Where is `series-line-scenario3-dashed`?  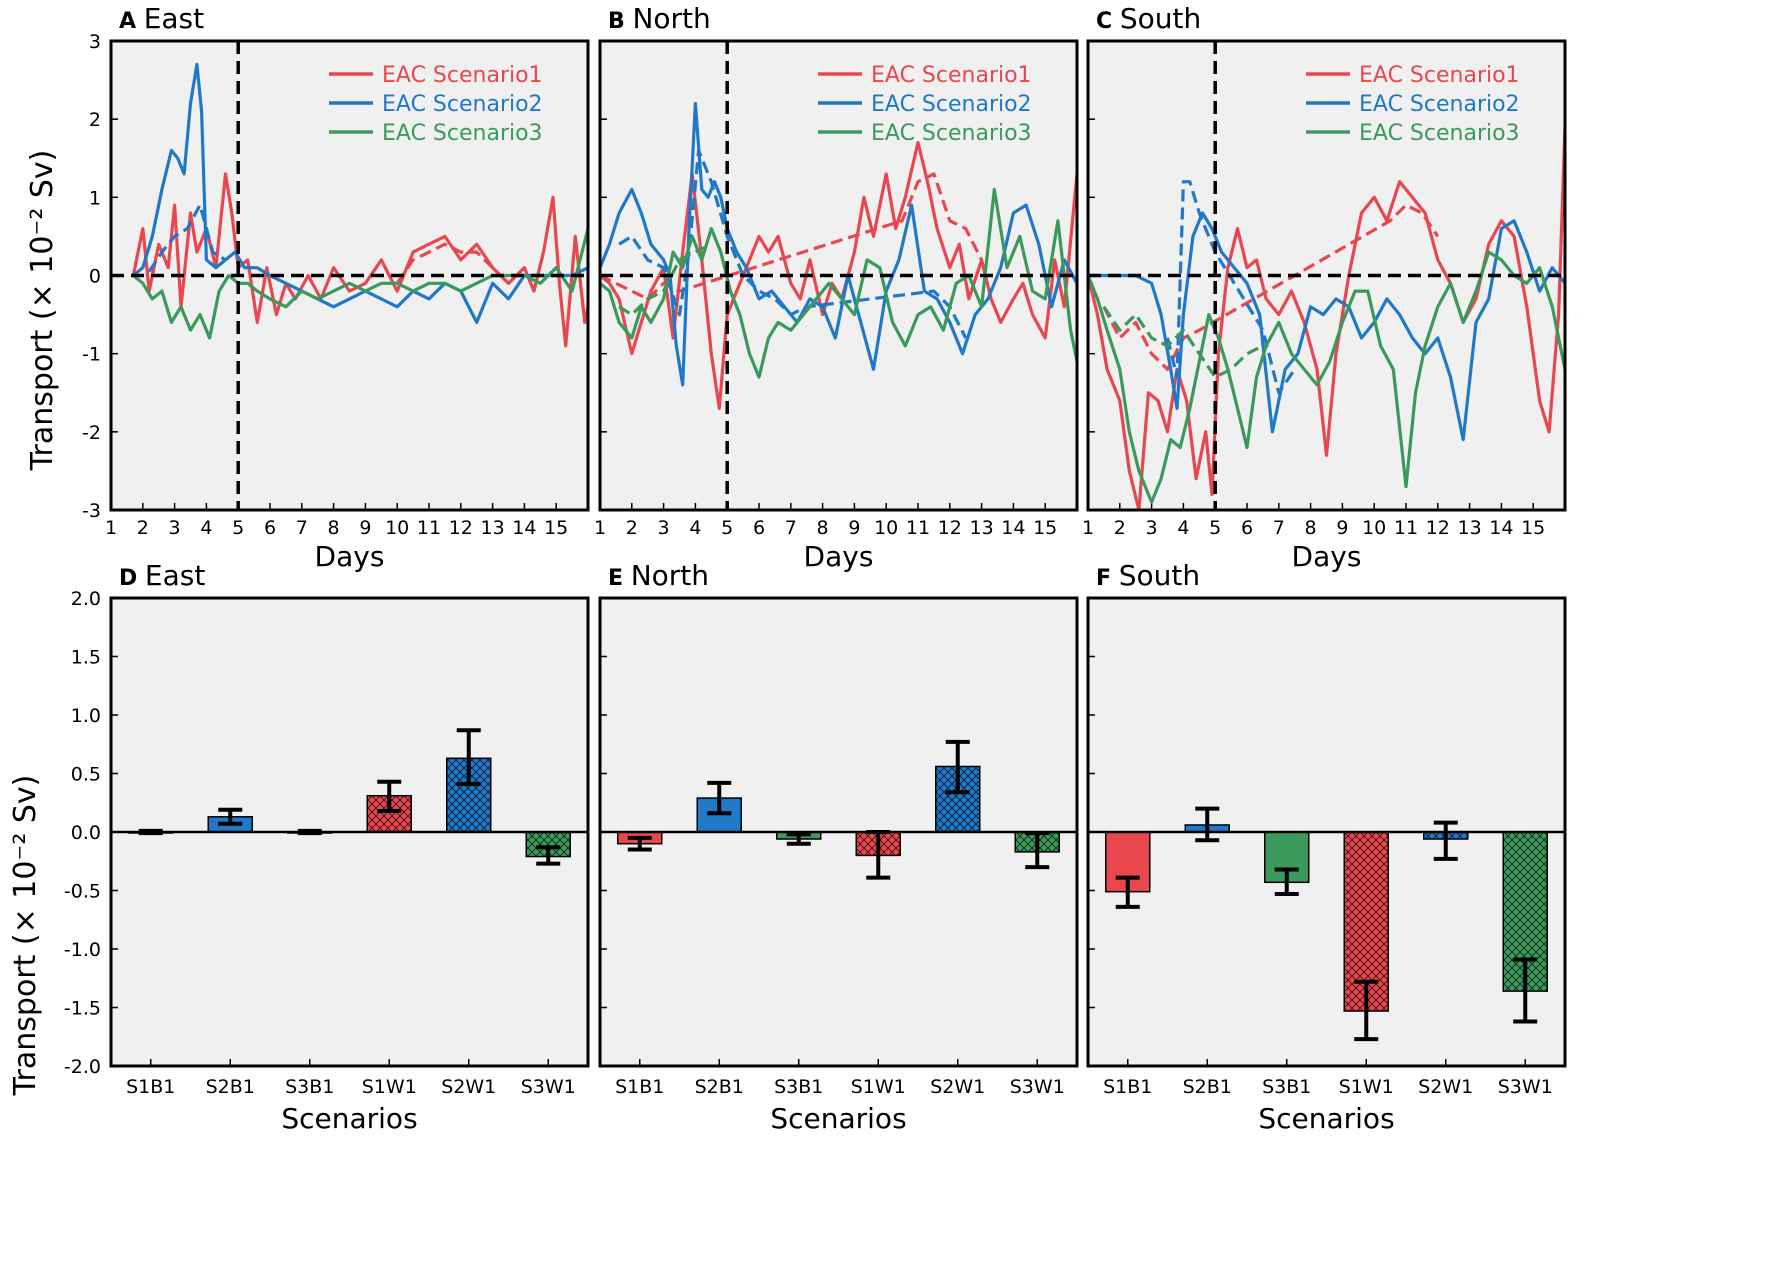 series-line-scenario3-dashed is located at coordinates (665, 279).